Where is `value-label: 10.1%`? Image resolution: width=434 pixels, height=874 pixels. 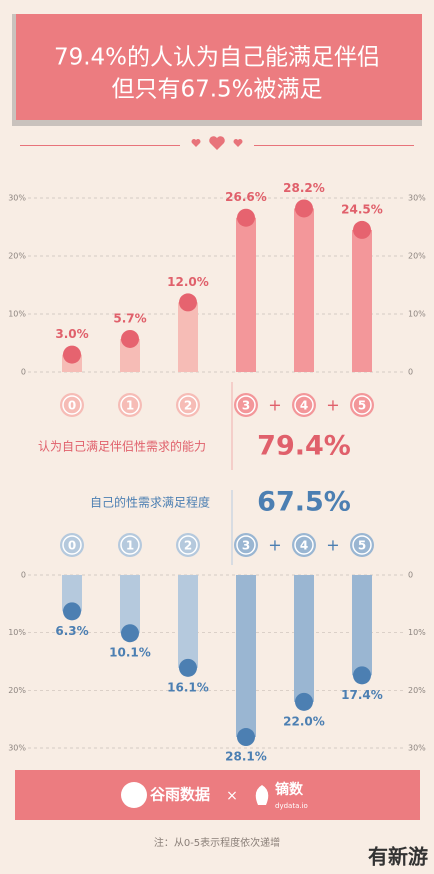 value-label: 10.1% is located at coordinates (130, 653).